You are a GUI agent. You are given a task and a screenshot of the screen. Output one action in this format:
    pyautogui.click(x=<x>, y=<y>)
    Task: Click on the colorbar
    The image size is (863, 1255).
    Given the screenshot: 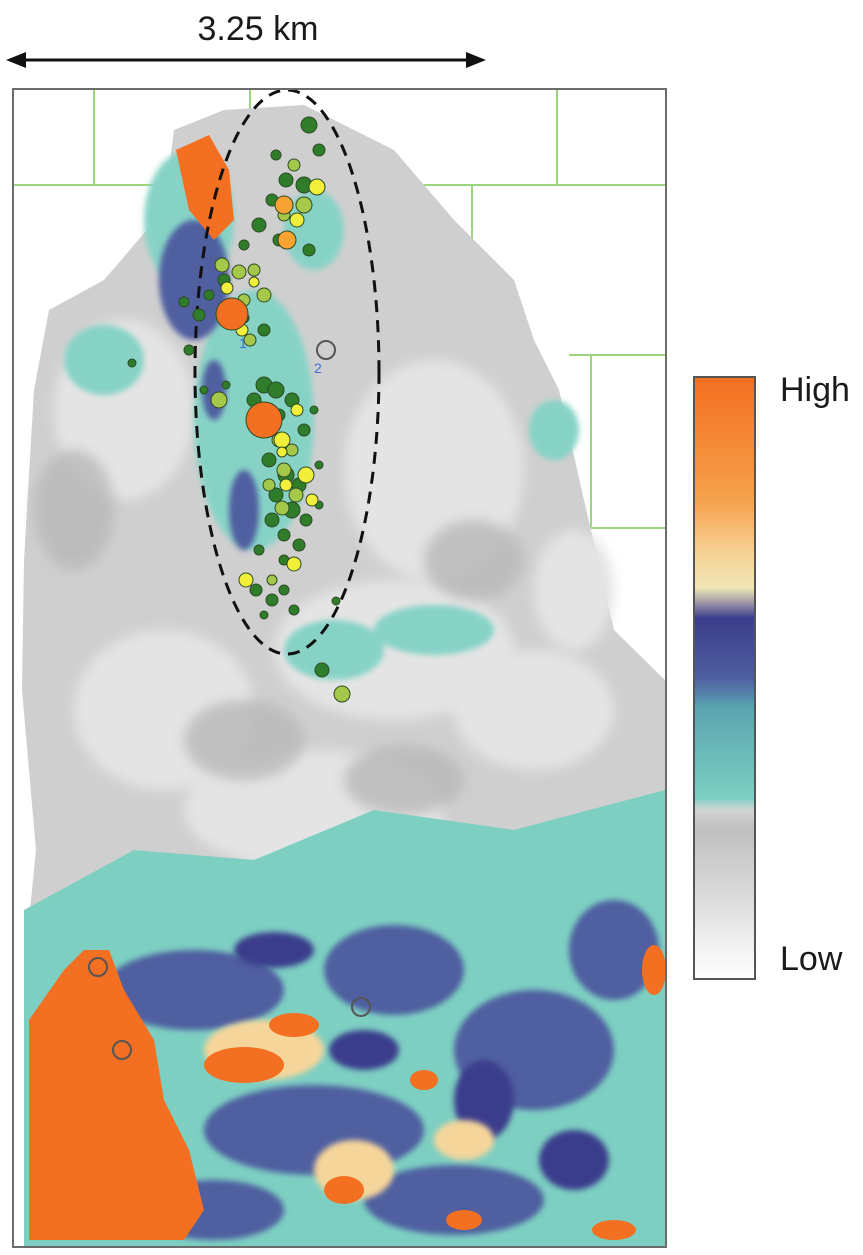 What is the action you would take?
    pyautogui.click(x=724, y=678)
    